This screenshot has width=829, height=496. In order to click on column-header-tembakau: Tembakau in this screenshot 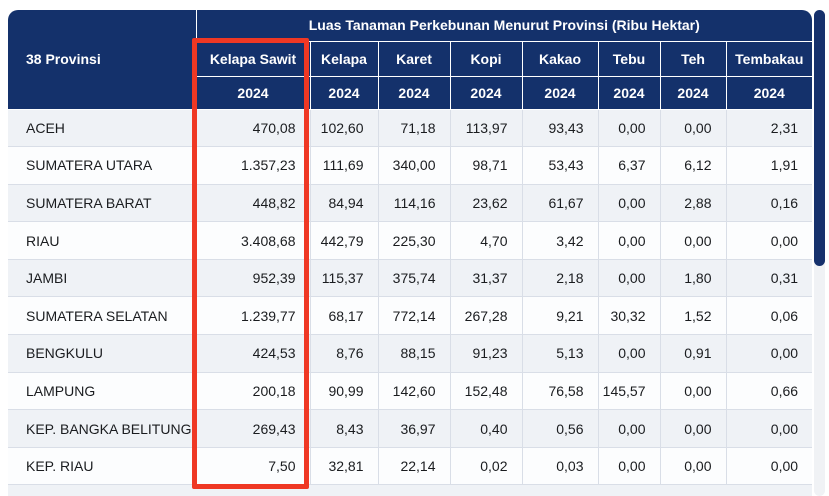, I will do `click(768, 58)`.